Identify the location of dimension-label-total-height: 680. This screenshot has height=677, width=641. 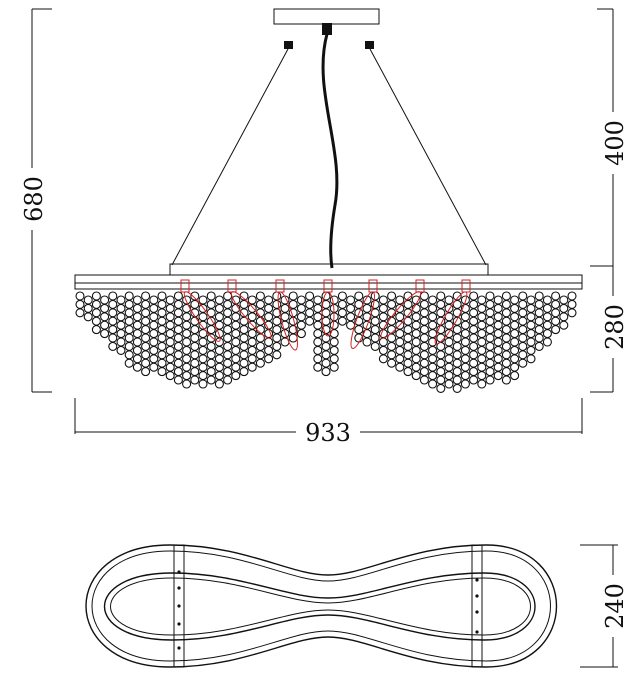
(34, 199).